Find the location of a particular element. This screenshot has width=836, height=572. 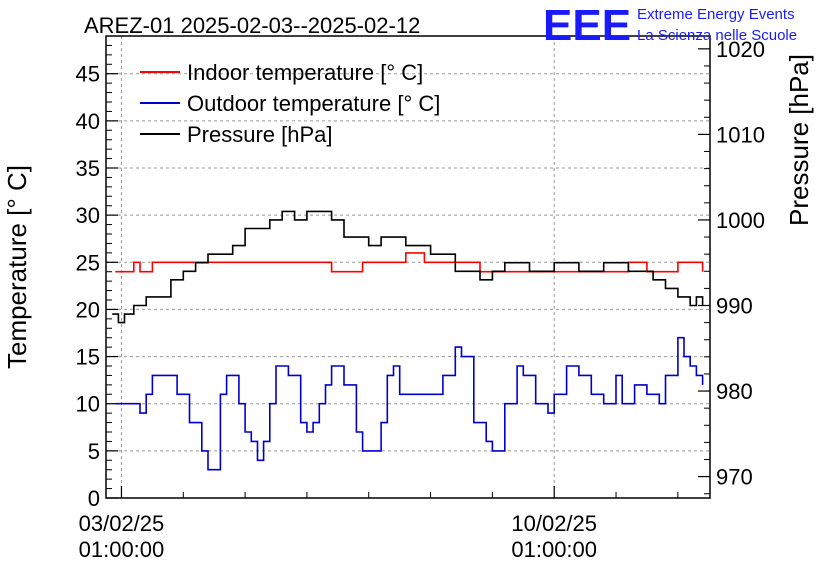

y-tick-label-right: 1020 is located at coordinates (740, 49).